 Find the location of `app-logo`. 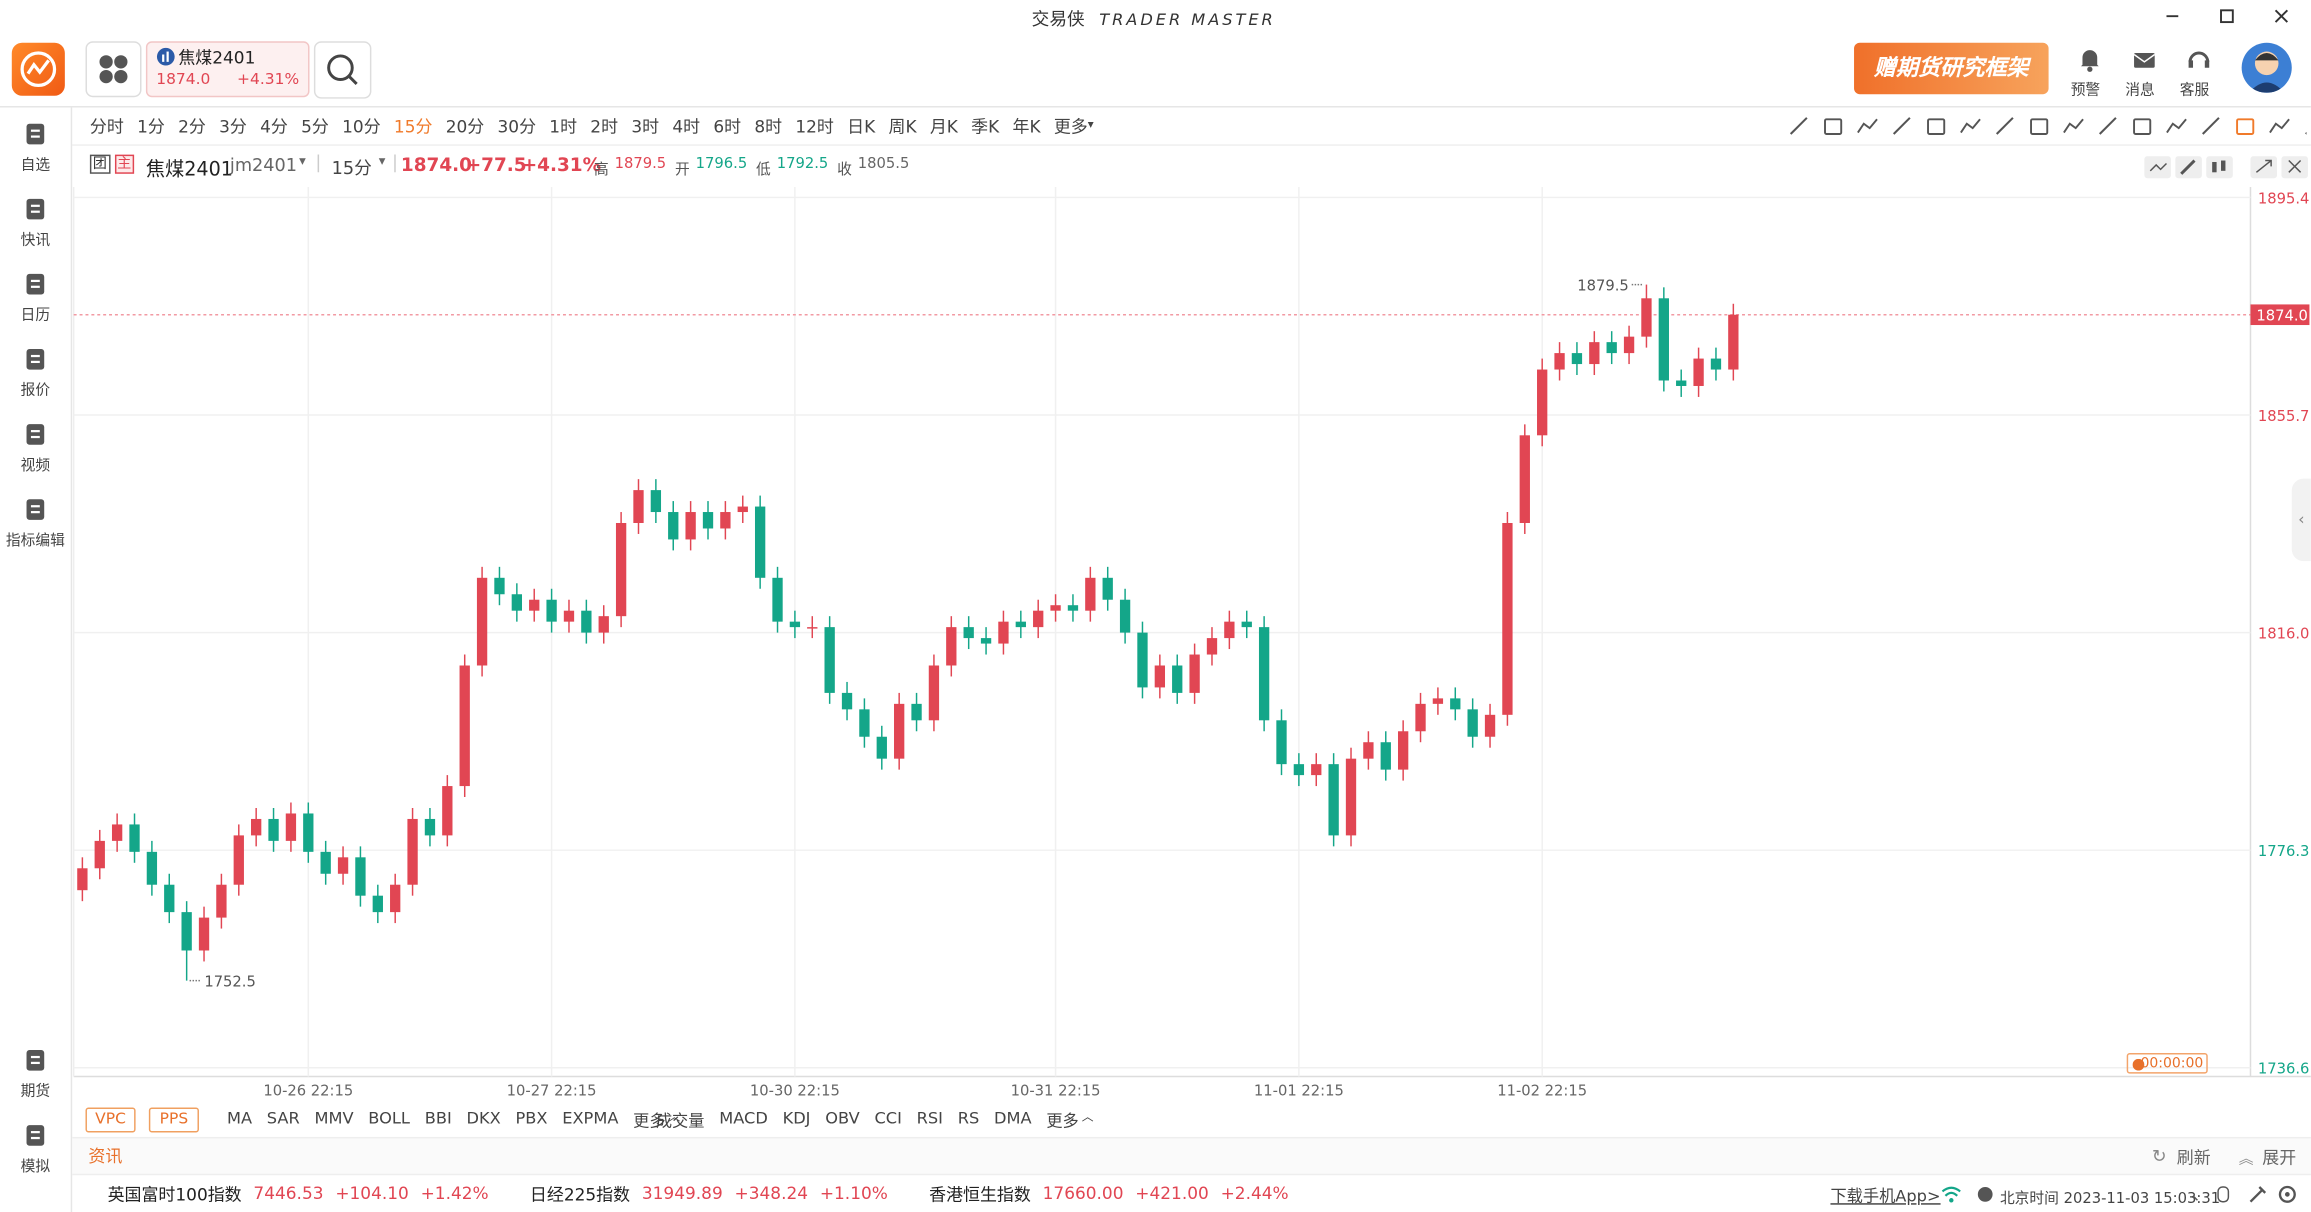

app-logo is located at coordinates (38, 69).